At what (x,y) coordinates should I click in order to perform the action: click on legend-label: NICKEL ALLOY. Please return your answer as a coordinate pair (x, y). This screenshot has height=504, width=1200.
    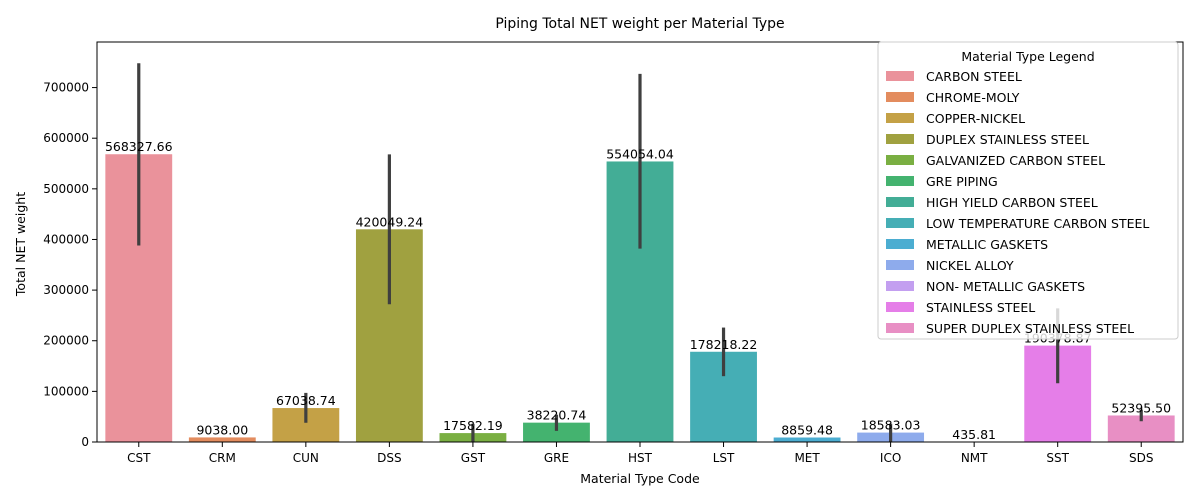
    Looking at the image, I should click on (970, 265).